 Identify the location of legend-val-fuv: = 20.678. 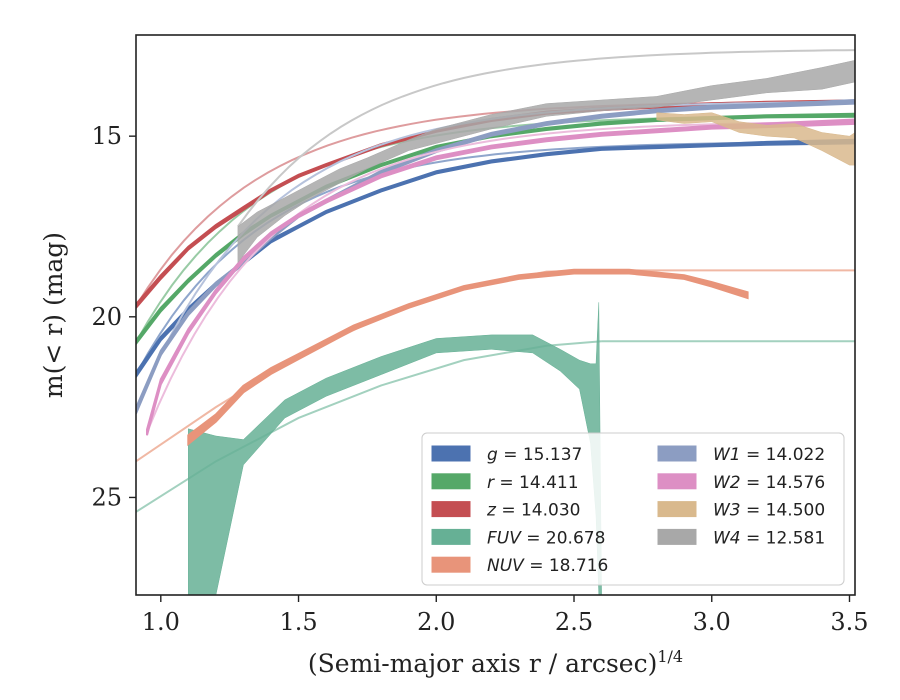
(563, 538).